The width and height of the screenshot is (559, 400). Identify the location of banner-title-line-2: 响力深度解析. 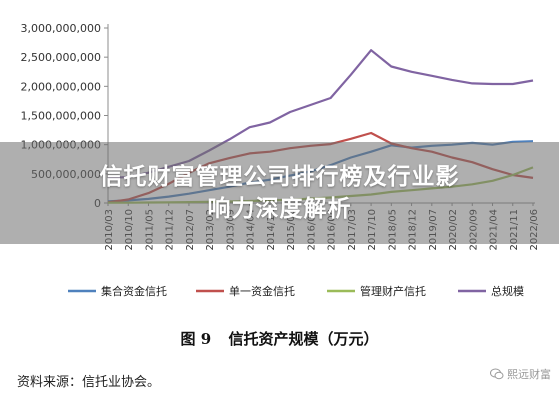
(279, 209).